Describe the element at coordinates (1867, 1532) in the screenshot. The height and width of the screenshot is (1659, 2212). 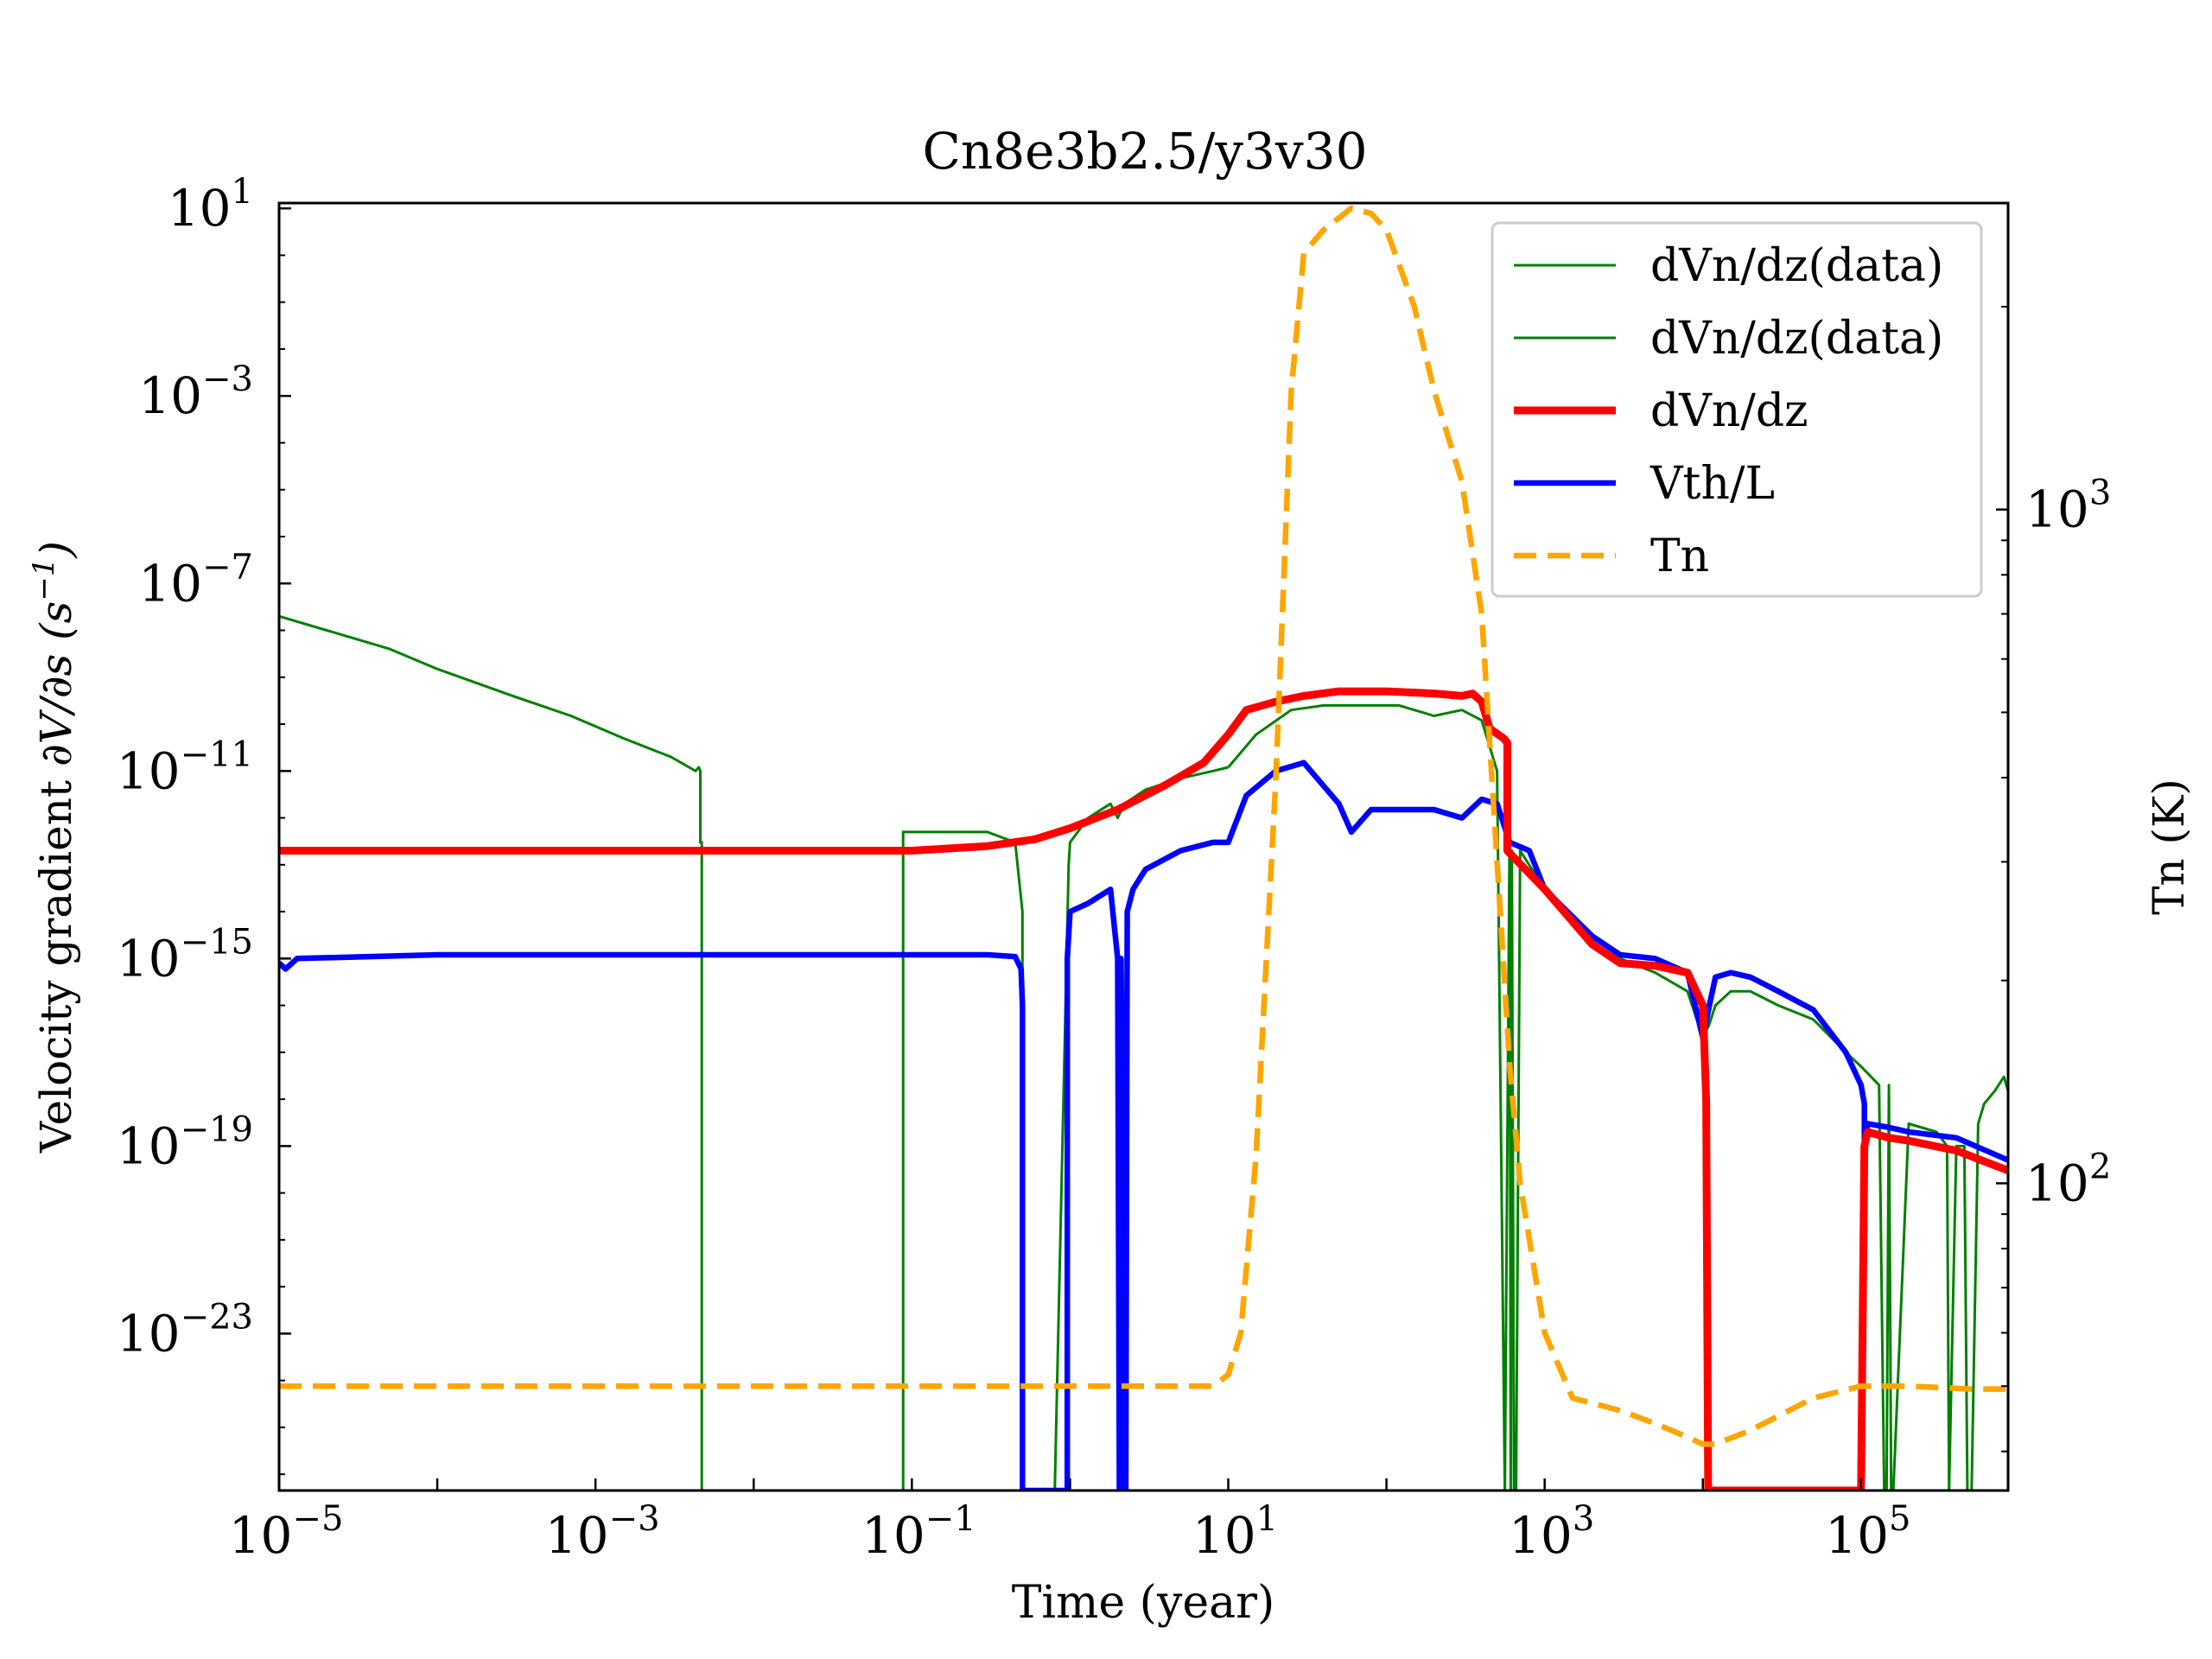
I see `x-tick-label: 10⁵` at that location.